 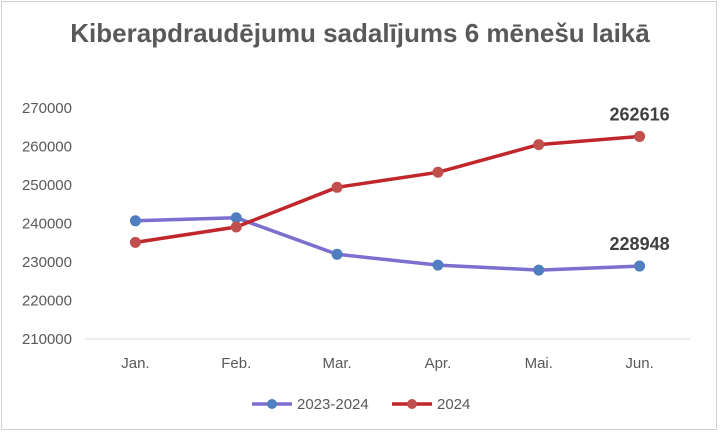 I want to click on y-tick-label: 270000, so click(x=47, y=108).